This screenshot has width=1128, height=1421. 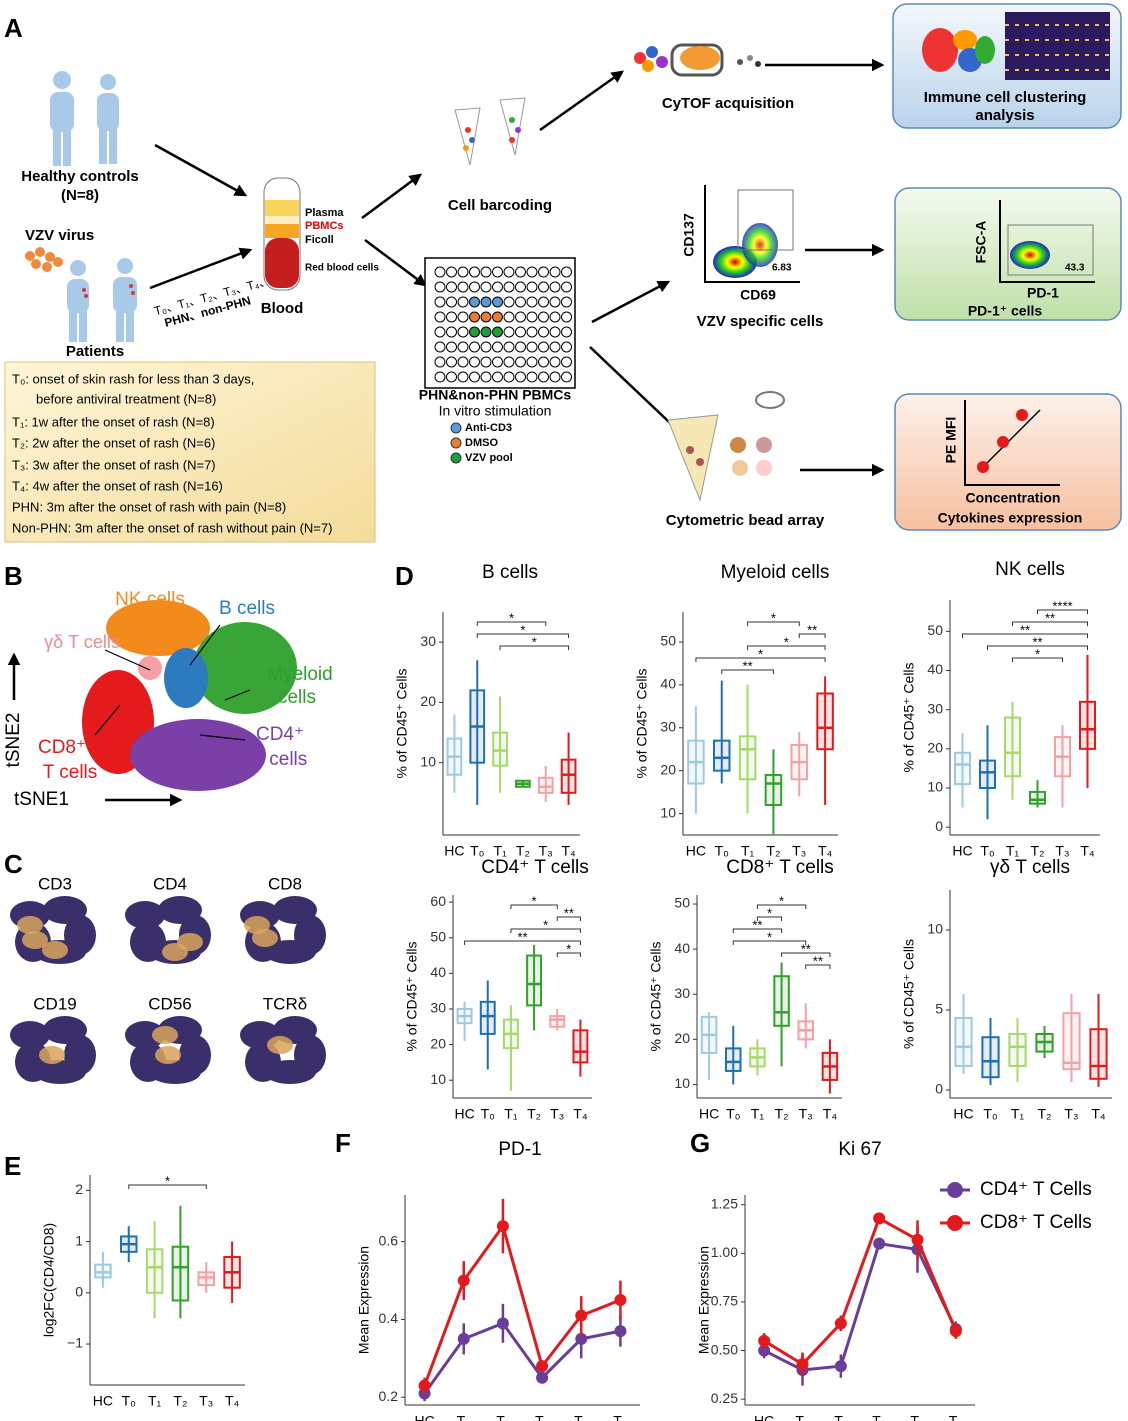 I want to click on expression, so click(x=190, y=942).